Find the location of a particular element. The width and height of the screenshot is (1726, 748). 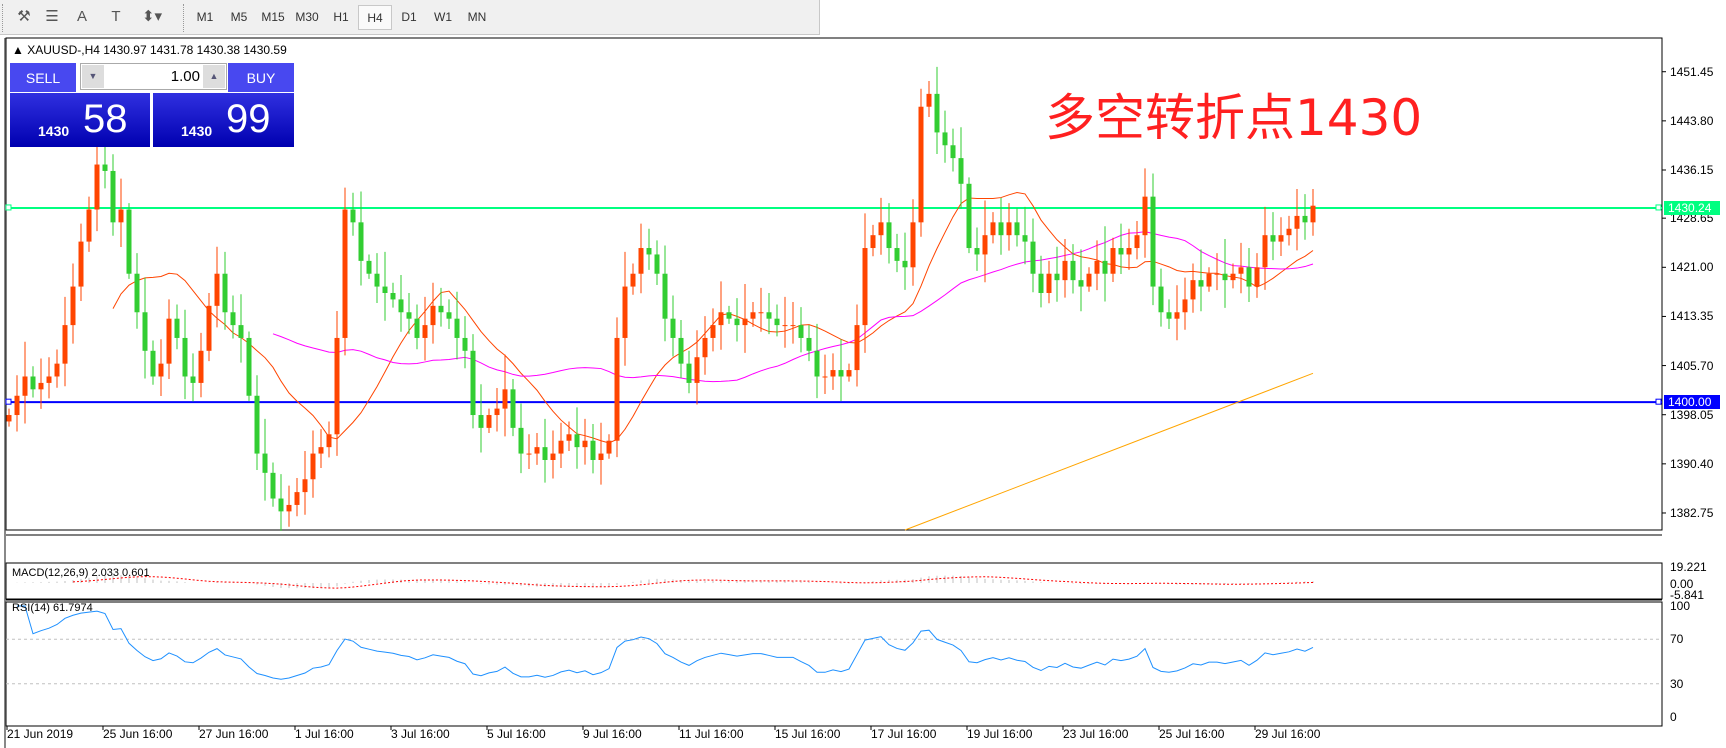

sell-button: 1430 58 is located at coordinates (80, 120).